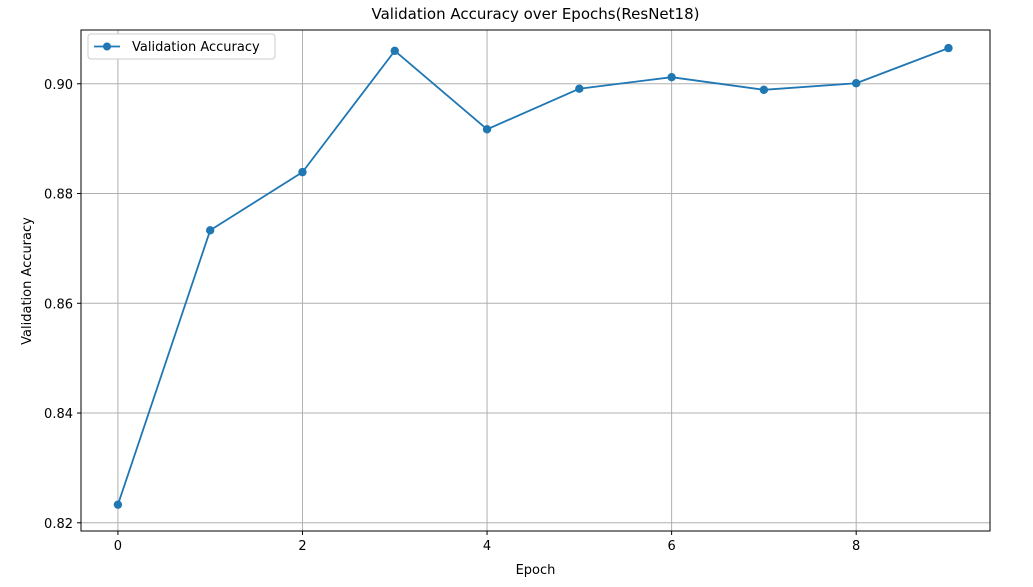 This screenshot has width=1033, height=587. I want to click on y-tick-label: 0.88, so click(58, 195).